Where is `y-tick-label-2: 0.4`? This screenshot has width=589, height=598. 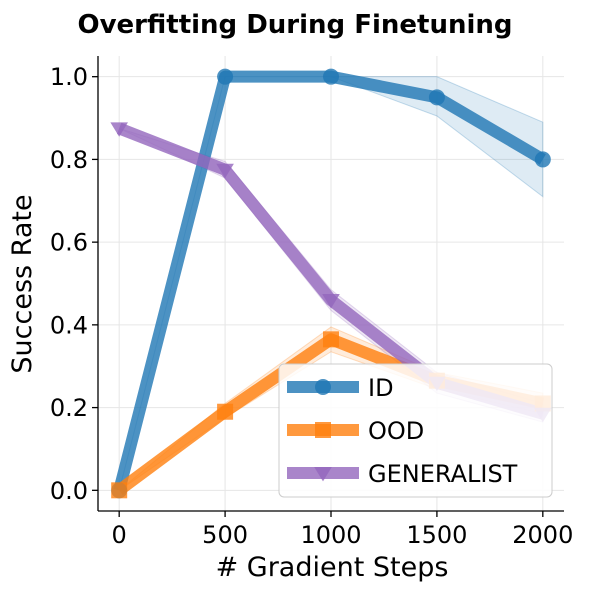
y-tick-label-2: 0.4 is located at coordinates (69, 325).